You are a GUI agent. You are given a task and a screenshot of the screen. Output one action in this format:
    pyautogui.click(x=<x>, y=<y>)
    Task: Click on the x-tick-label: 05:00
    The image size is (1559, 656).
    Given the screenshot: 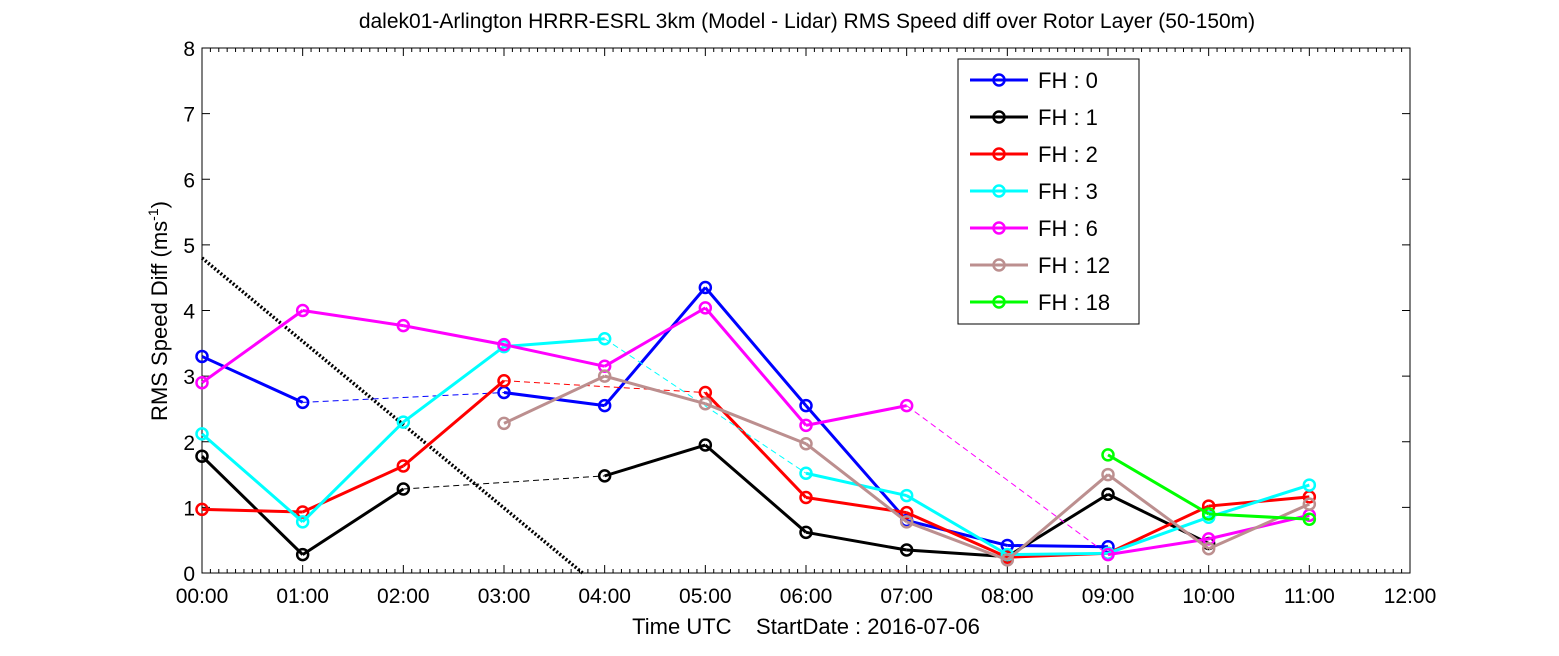 What is the action you would take?
    pyautogui.click(x=705, y=596)
    